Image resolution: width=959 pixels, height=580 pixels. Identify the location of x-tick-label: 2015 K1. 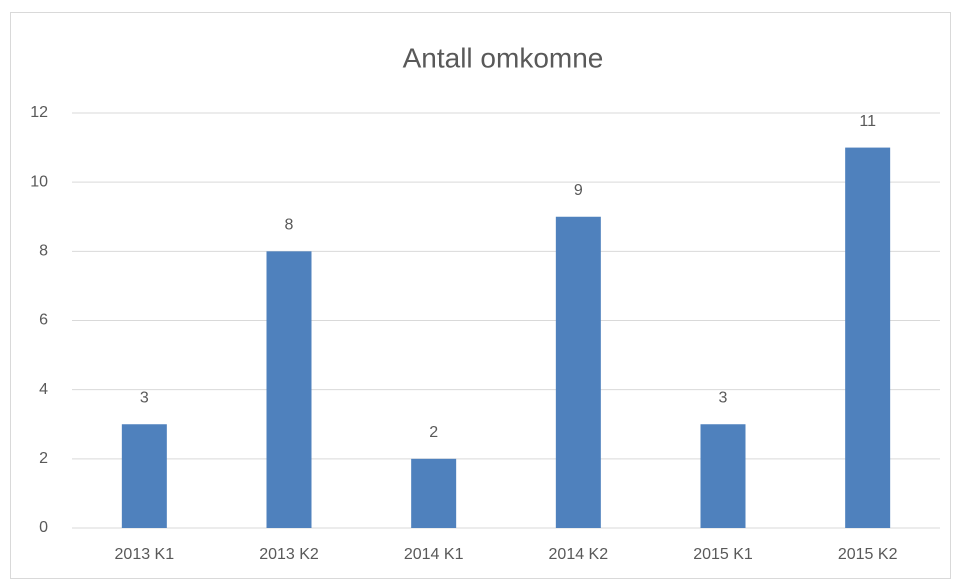
(723, 554).